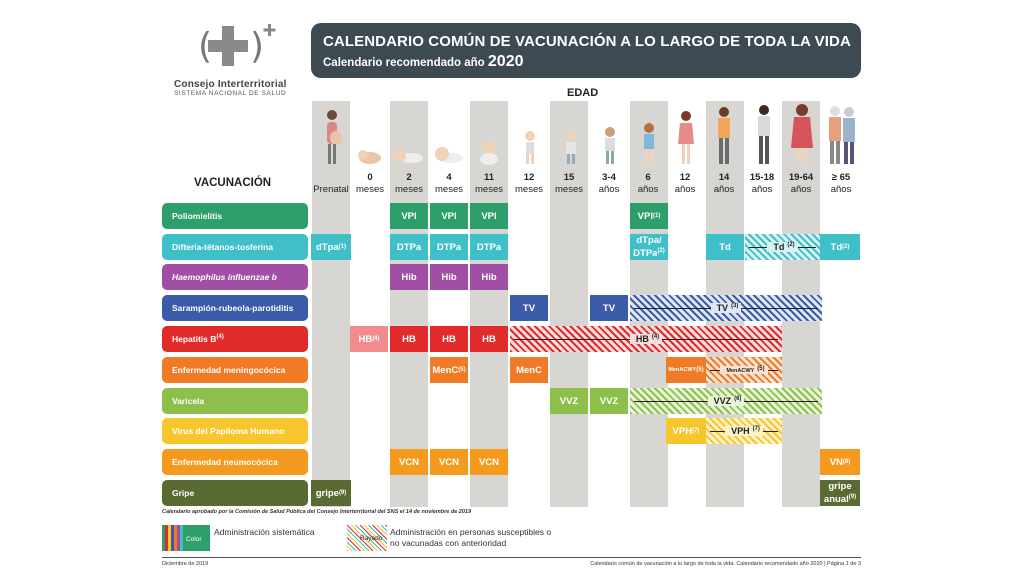 The image size is (1024, 576). What do you see at coordinates (264, 532) in the screenshot?
I see `legend-systematic-text: Administración sistemática` at bounding box center [264, 532].